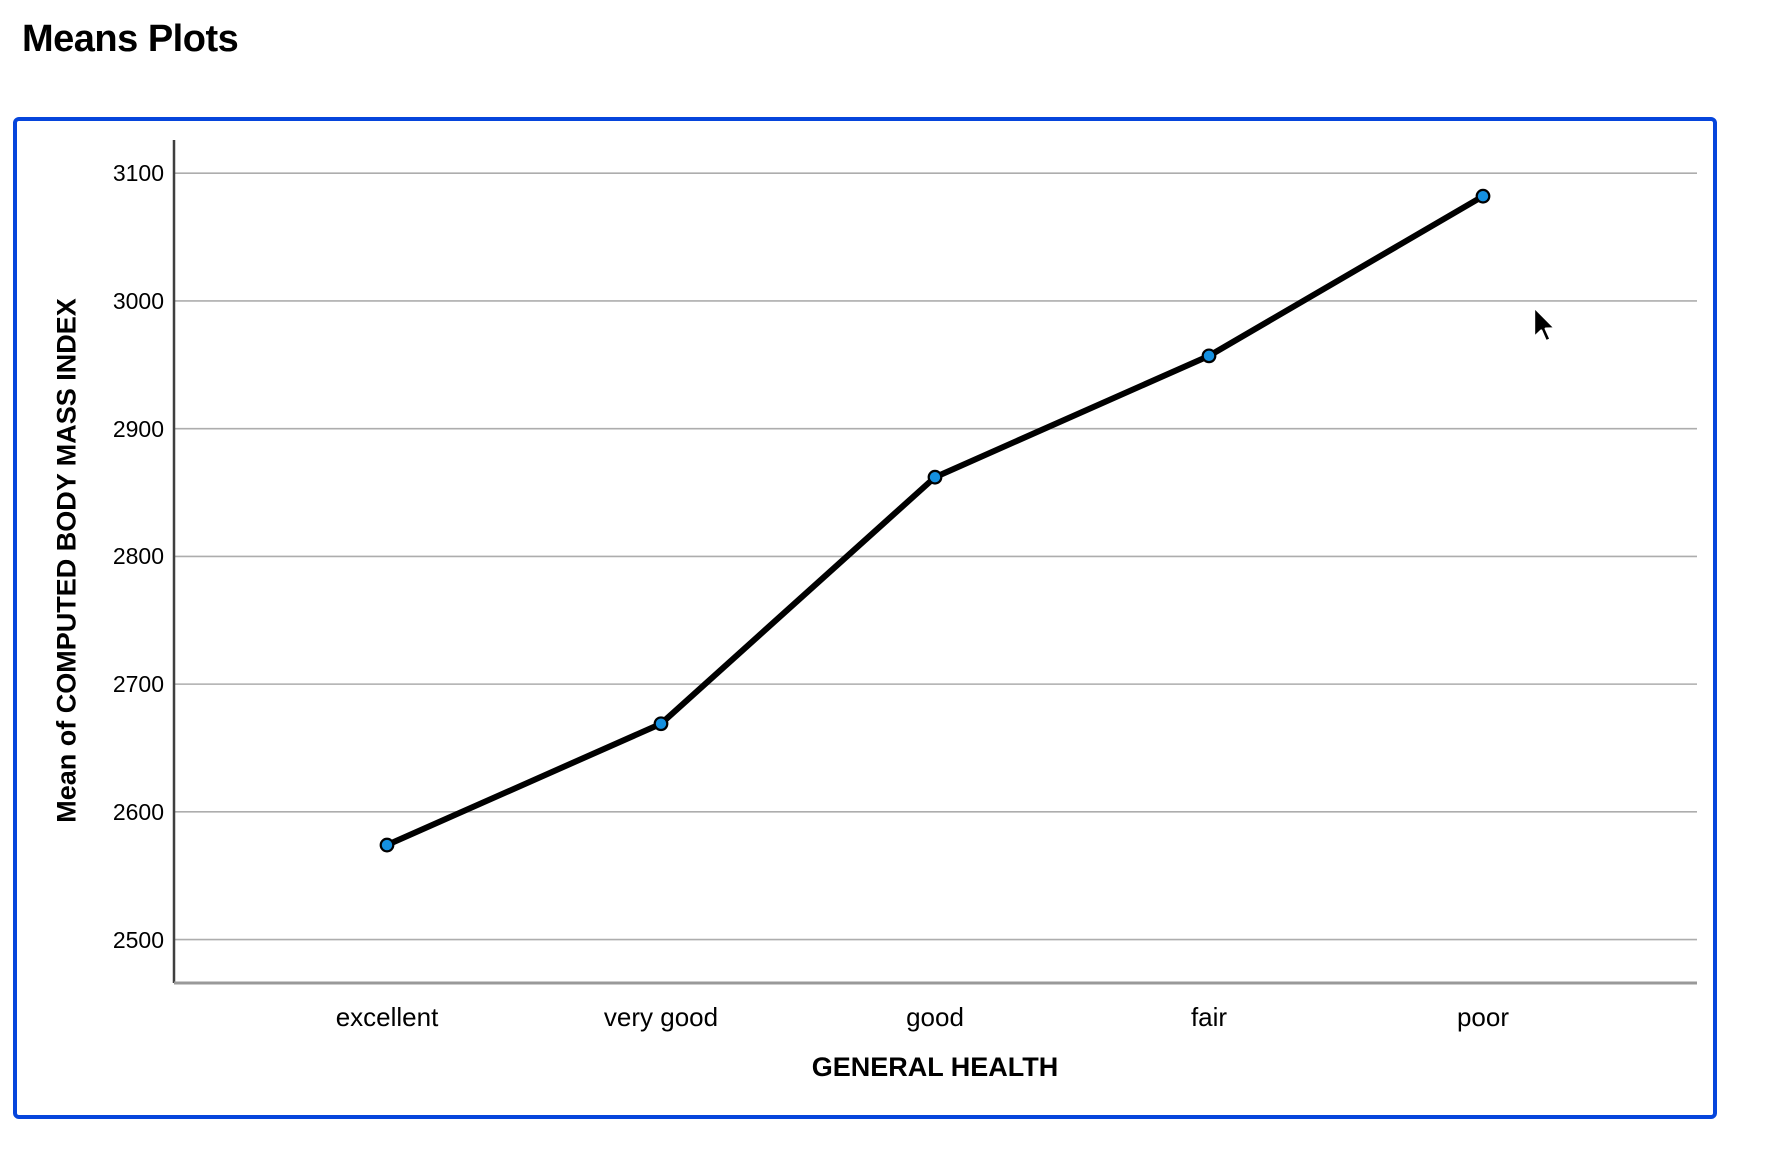 The image size is (1765, 1171). Describe the element at coordinates (138, 173) in the screenshot. I see `y-tick-label: 3100` at that location.